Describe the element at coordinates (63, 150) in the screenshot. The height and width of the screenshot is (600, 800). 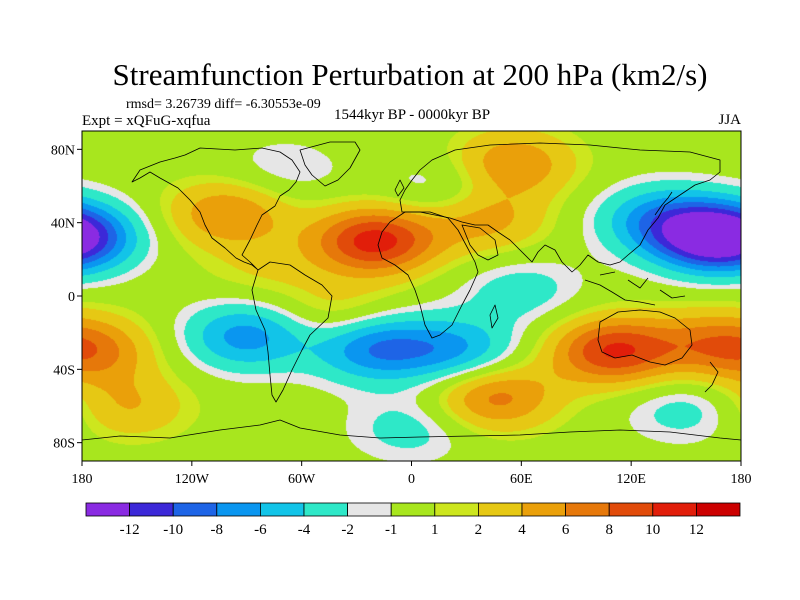
I see `y-tick-label: 80N` at that location.